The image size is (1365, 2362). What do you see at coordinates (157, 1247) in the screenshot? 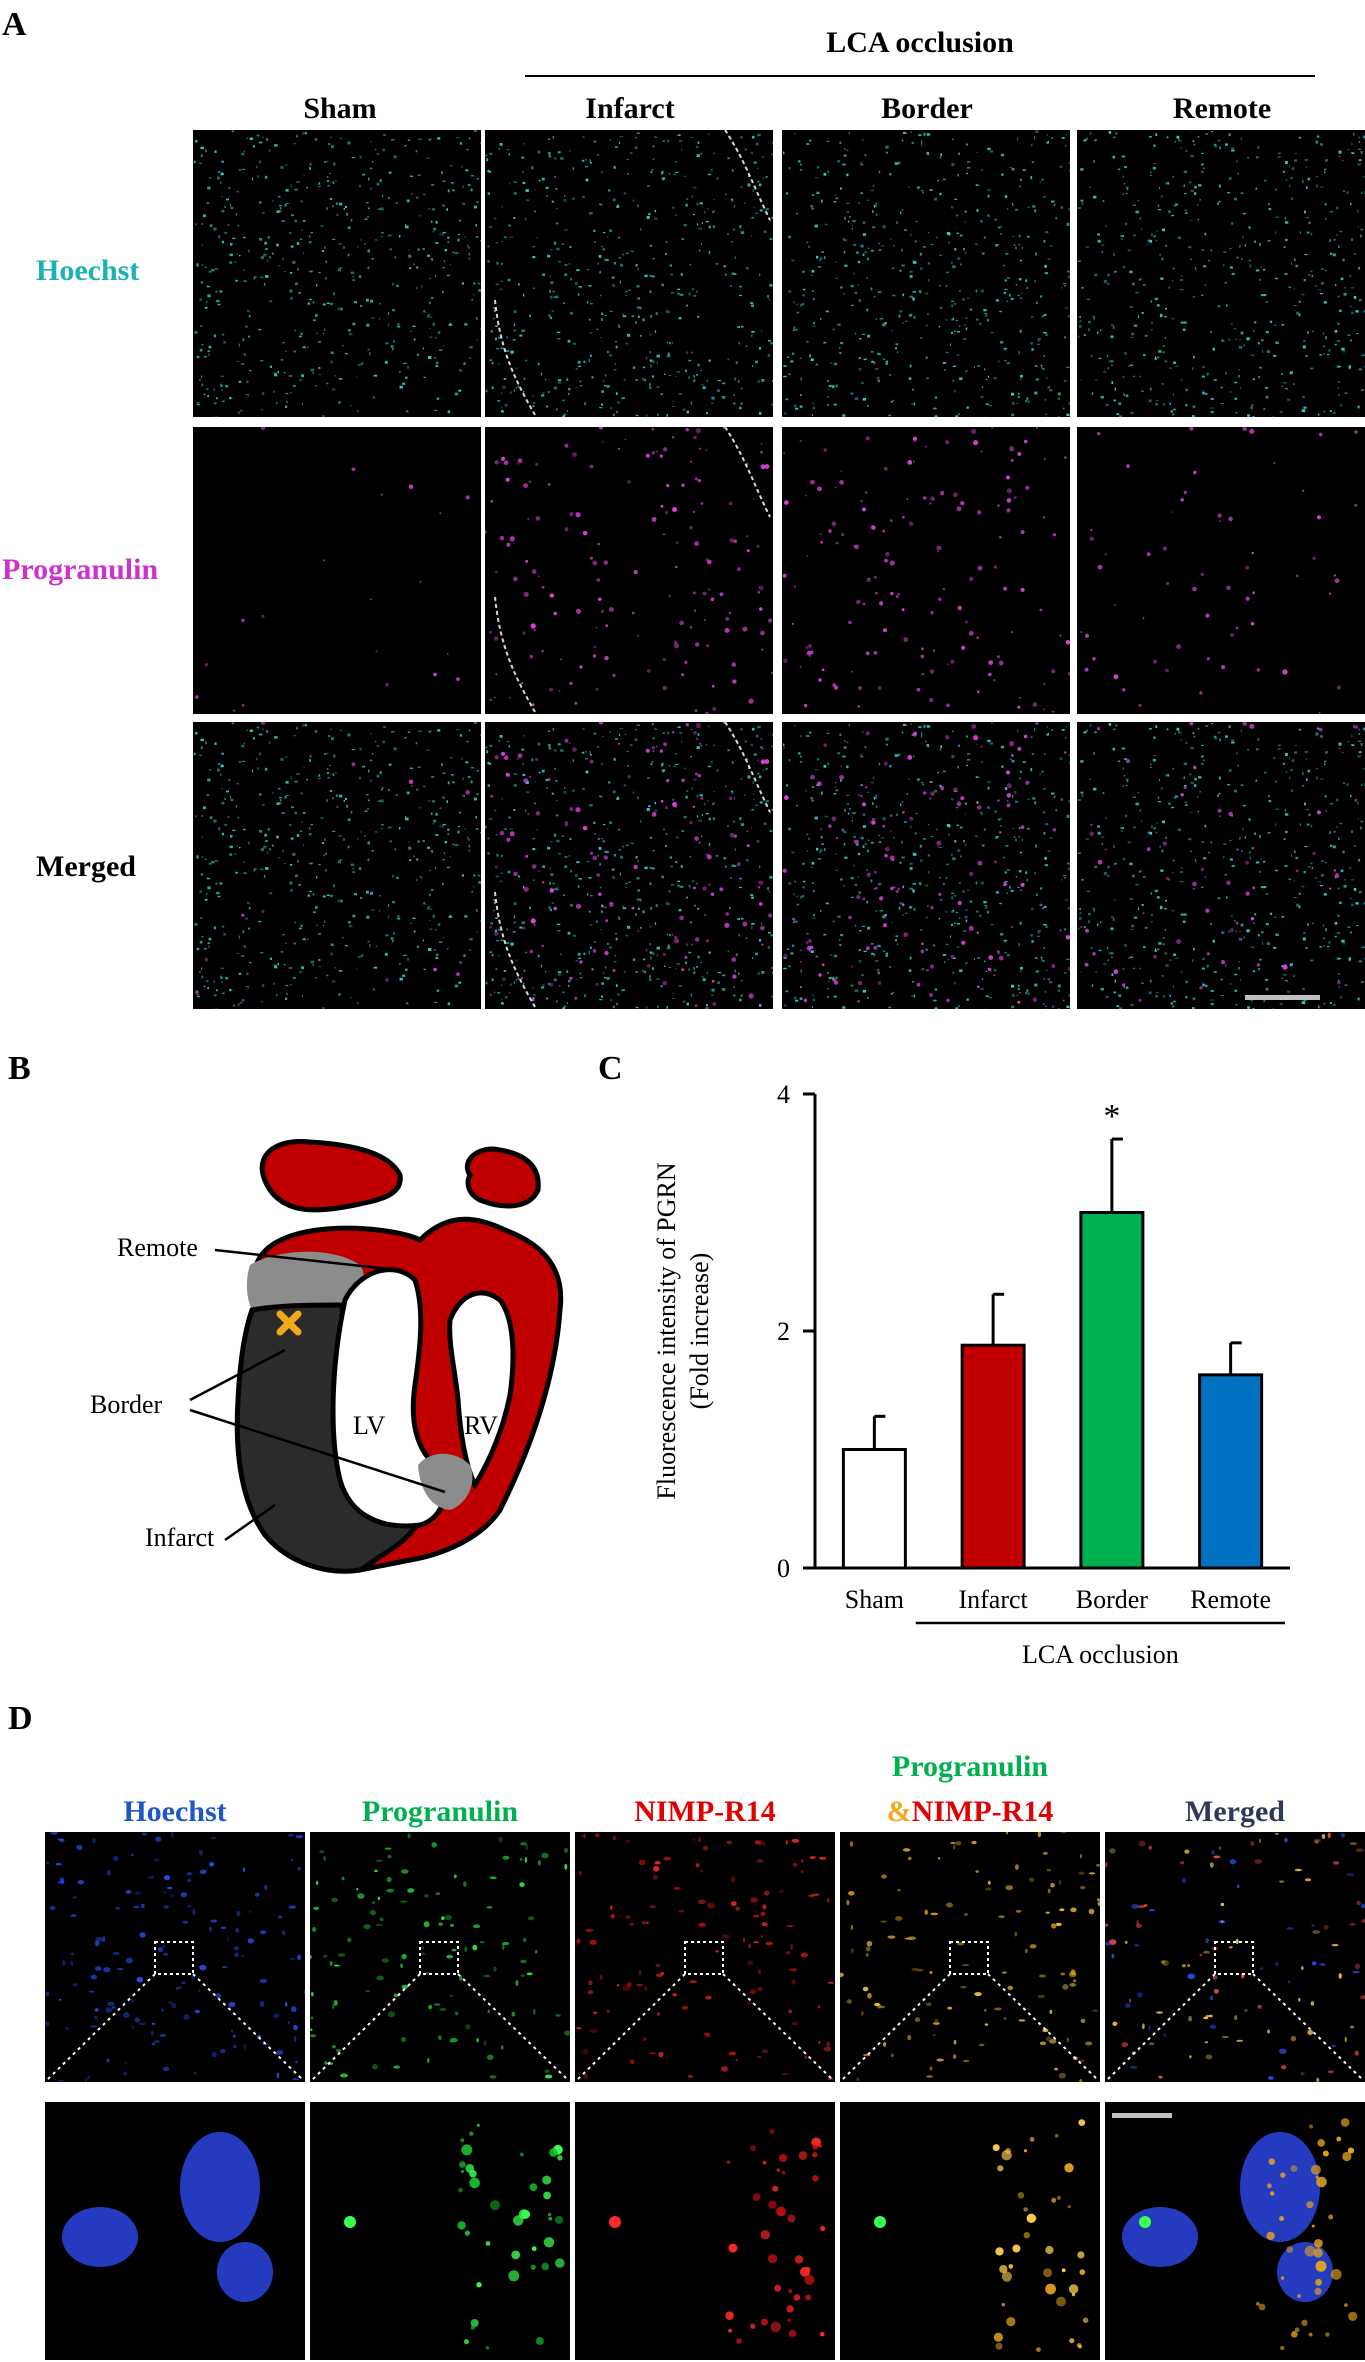
I see `label-remote: Remote` at bounding box center [157, 1247].